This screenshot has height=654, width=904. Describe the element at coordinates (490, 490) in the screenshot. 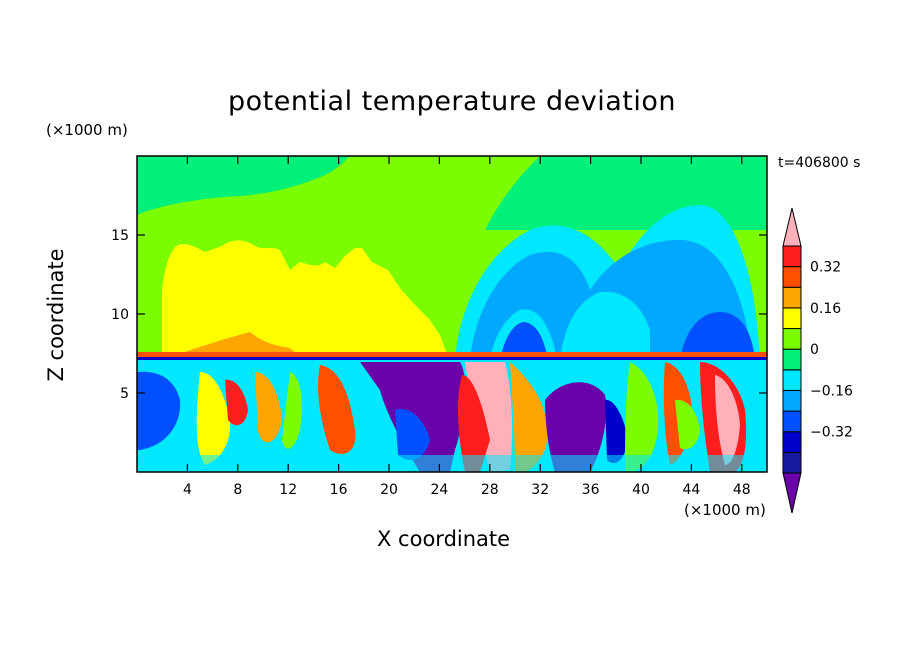

I see `x-tick-label: 28` at that location.